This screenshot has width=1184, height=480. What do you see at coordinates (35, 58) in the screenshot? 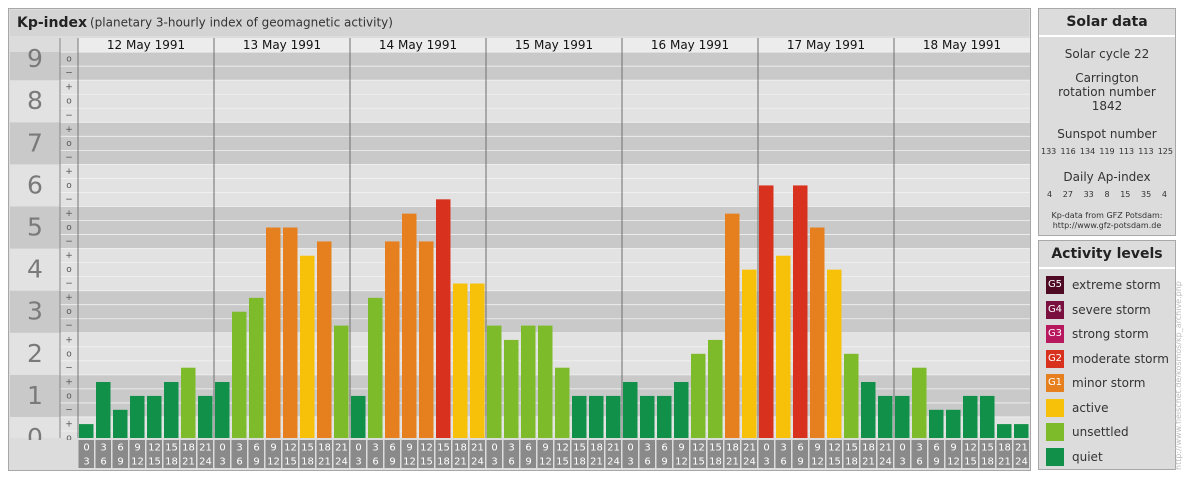
I see `y-tick-label: 9` at bounding box center [35, 58].